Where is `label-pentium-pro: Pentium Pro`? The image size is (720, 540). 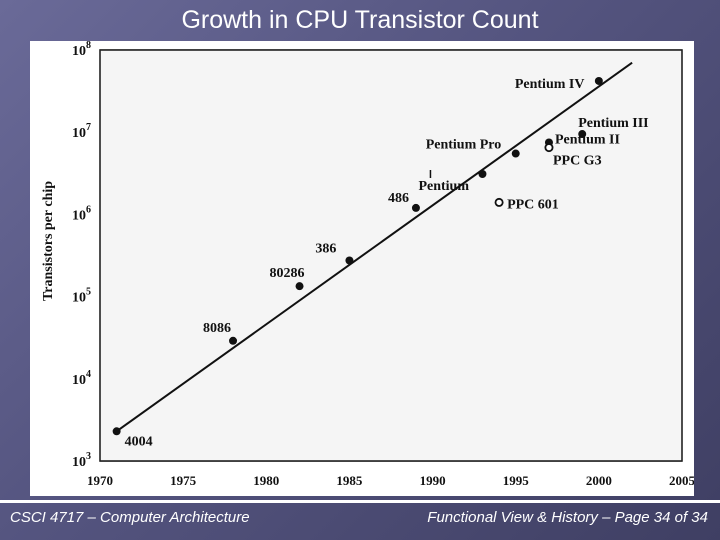
label-pentium-pro: Pentium Pro is located at coordinates (464, 145).